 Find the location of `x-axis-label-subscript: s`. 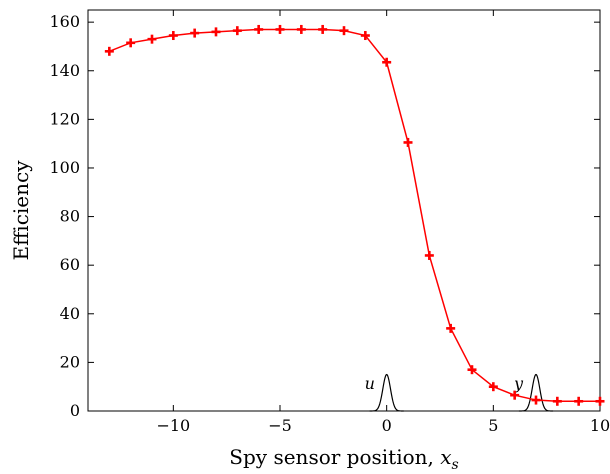

x-axis-label-subscript: s is located at coordinates (455, 465).